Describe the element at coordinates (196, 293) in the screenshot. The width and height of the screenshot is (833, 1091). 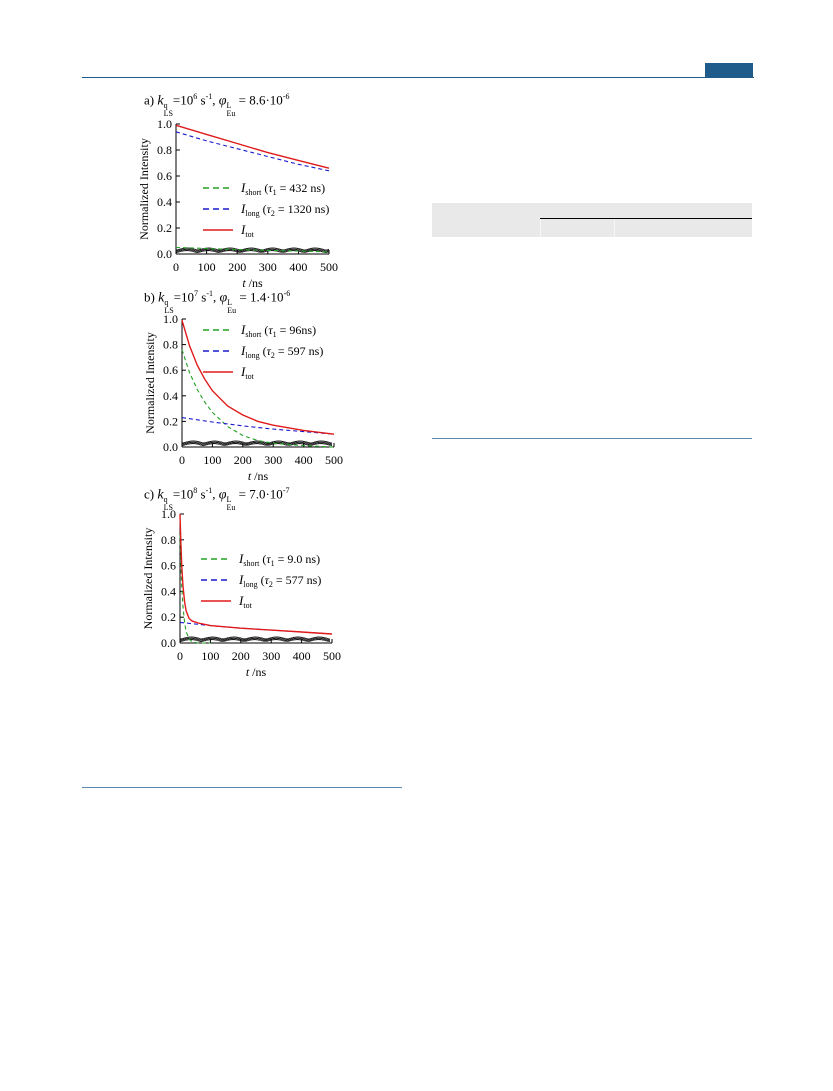
I see `k-exponent: 7` at that location.